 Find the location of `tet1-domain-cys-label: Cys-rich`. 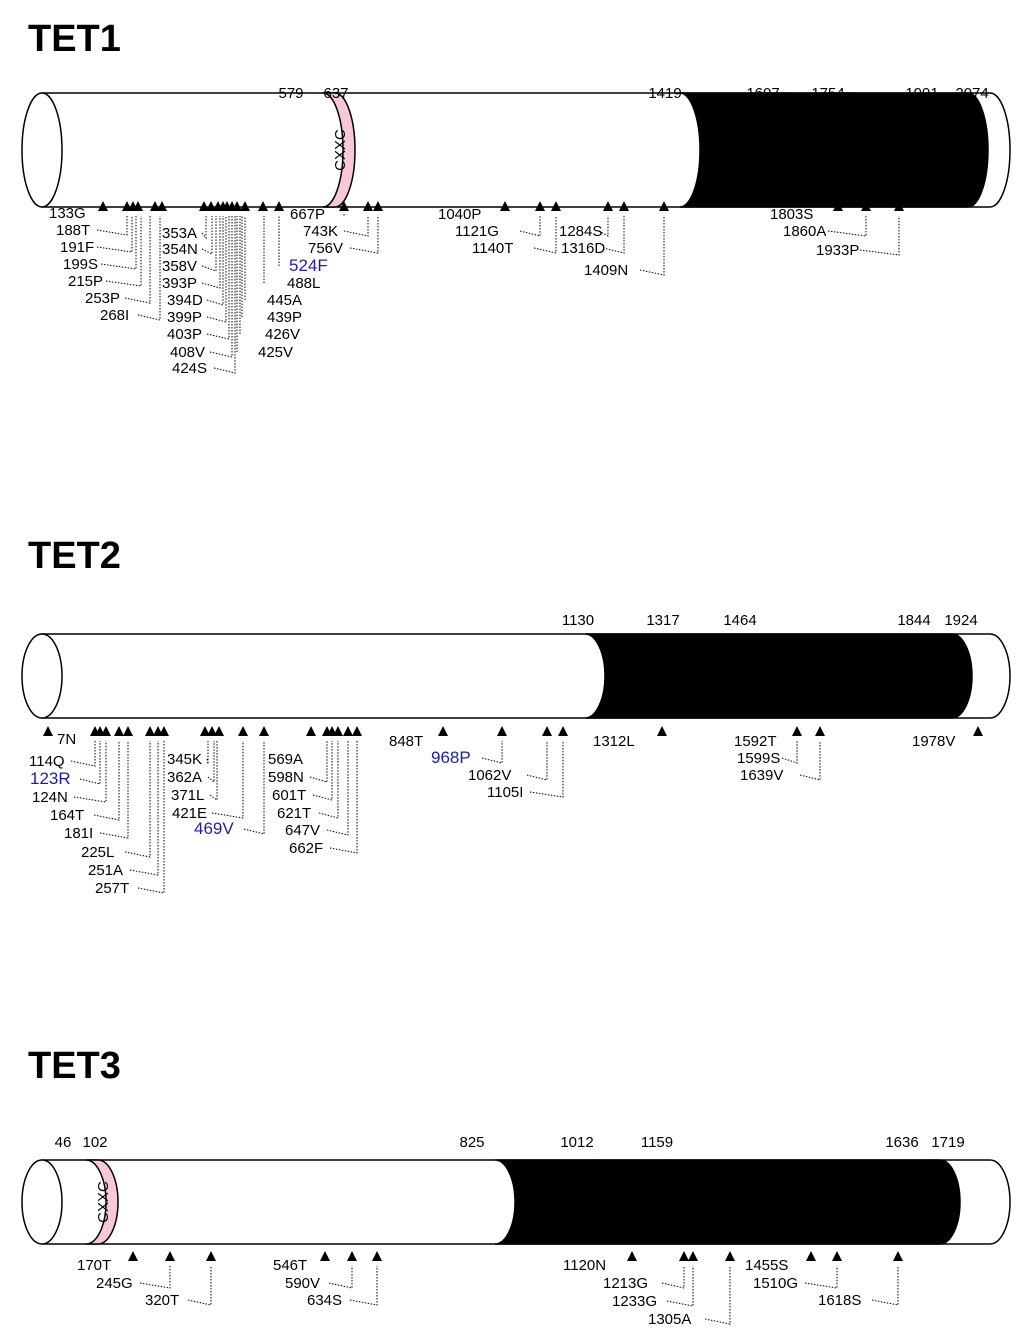

tet1-domain-cys-label: Cys-rich is located at coordinates (742, 138).